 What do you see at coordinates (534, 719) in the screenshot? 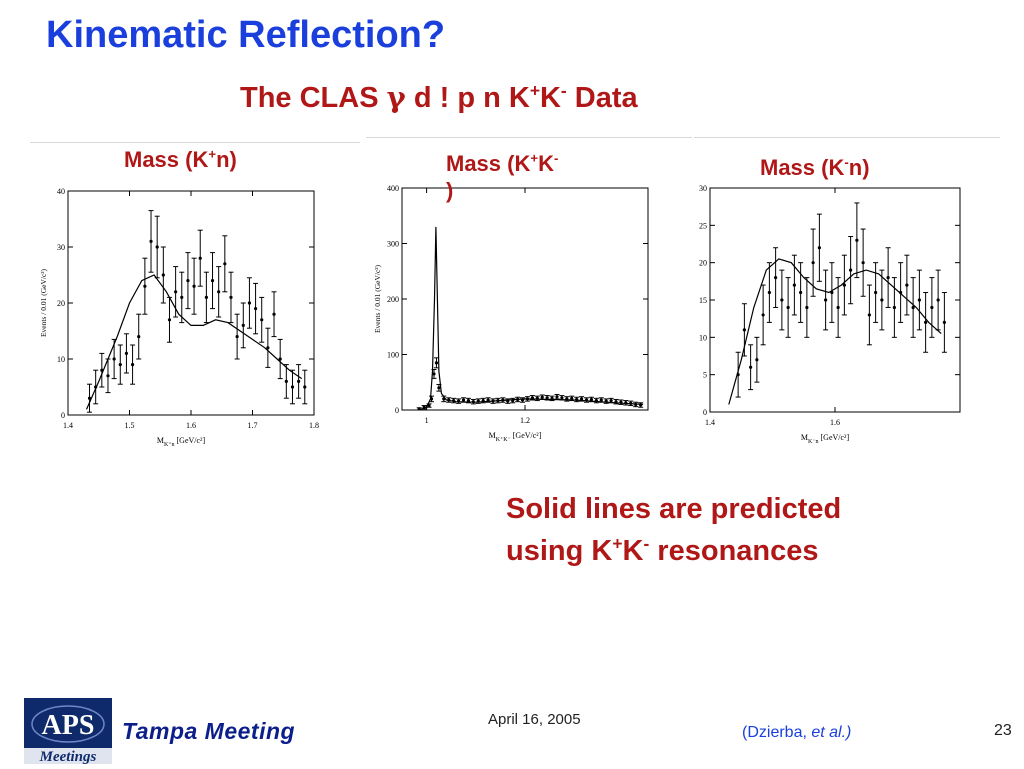
I see `footer-date: April 16, 2005` at bounding box center [534, 719].